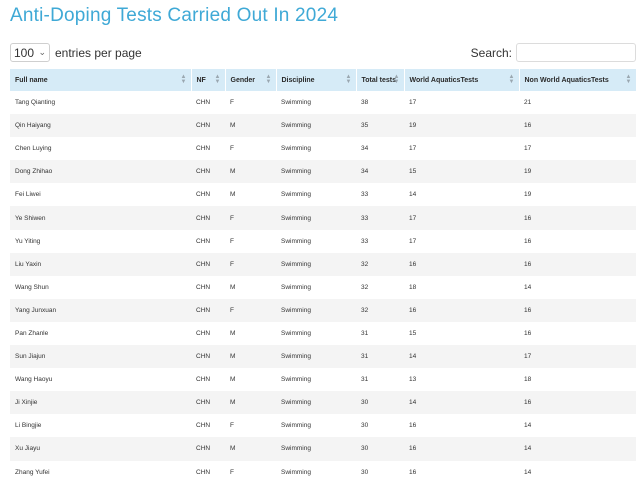  What do you see at coordinates (42, 52) in the screenshot?
I see `chevron-down-icon: ⌄` at bounding box center [42, 52].